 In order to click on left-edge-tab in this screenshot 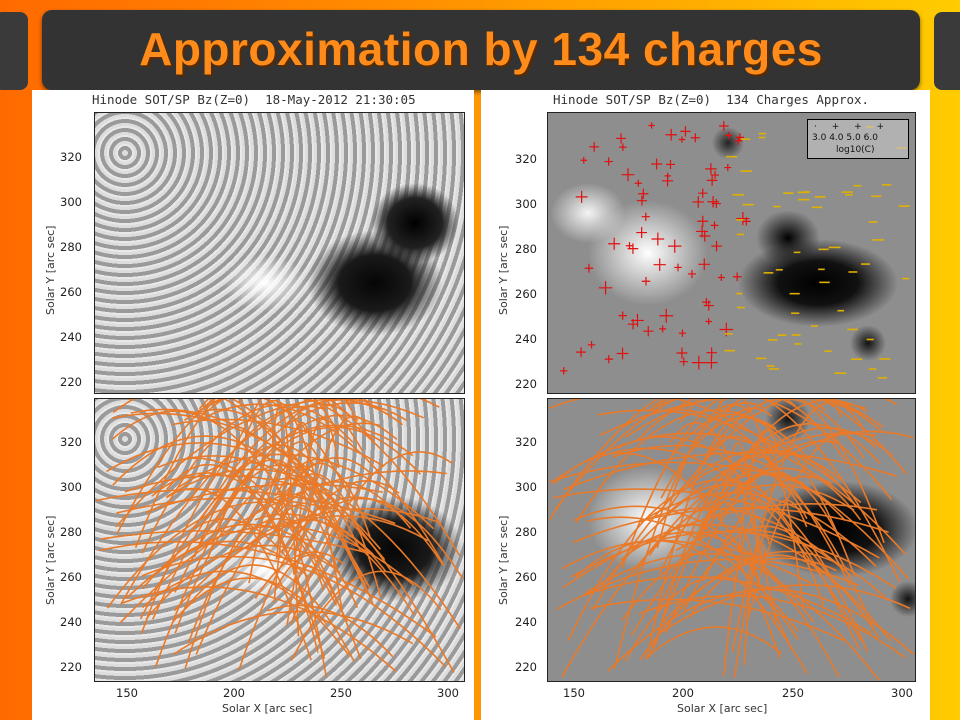, I will do `click(14, 51)`.